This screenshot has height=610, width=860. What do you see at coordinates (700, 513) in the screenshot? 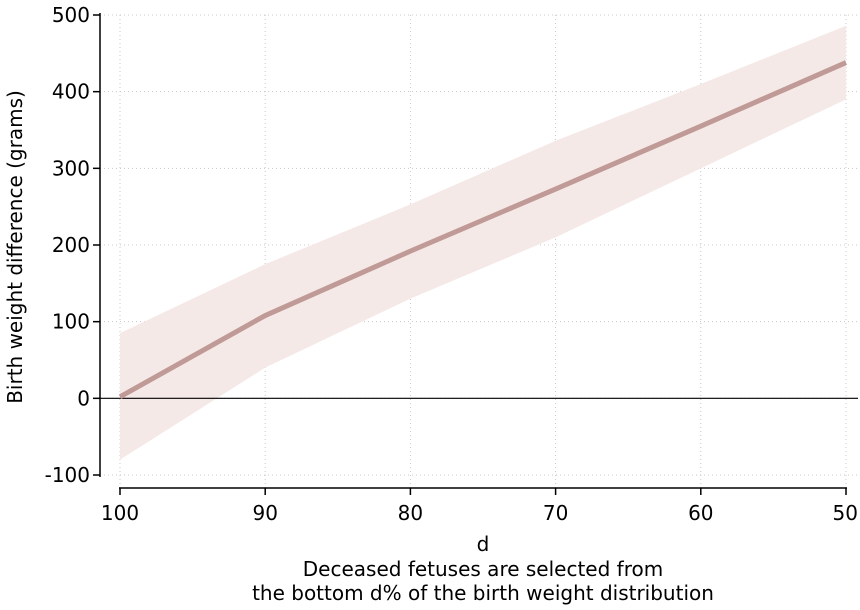
I see `x-tick-label: 60` at bounding box center [700, 513].